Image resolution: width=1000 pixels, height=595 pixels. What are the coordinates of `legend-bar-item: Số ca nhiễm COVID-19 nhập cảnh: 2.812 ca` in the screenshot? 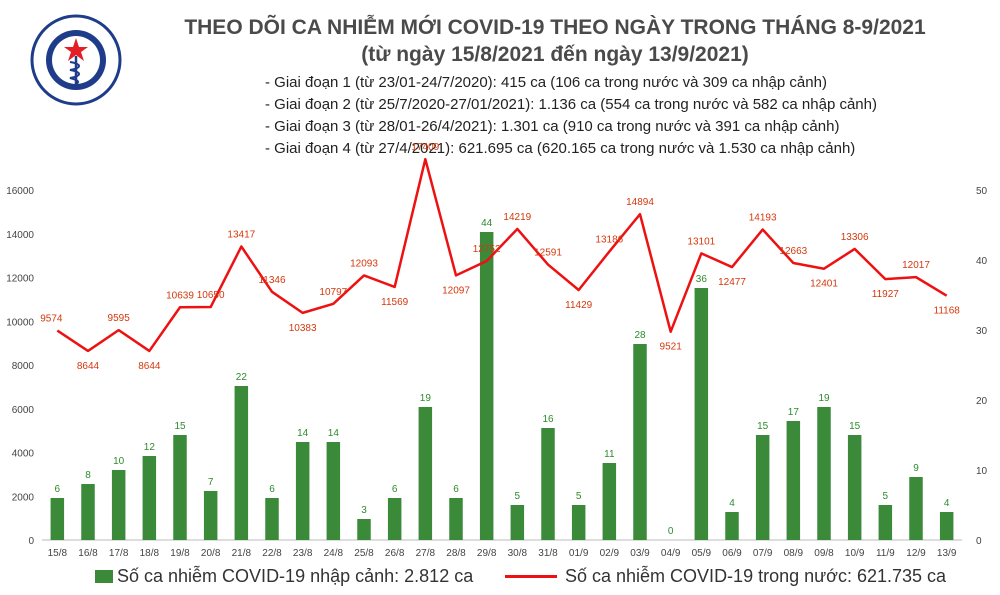 It's located at (284, 576).